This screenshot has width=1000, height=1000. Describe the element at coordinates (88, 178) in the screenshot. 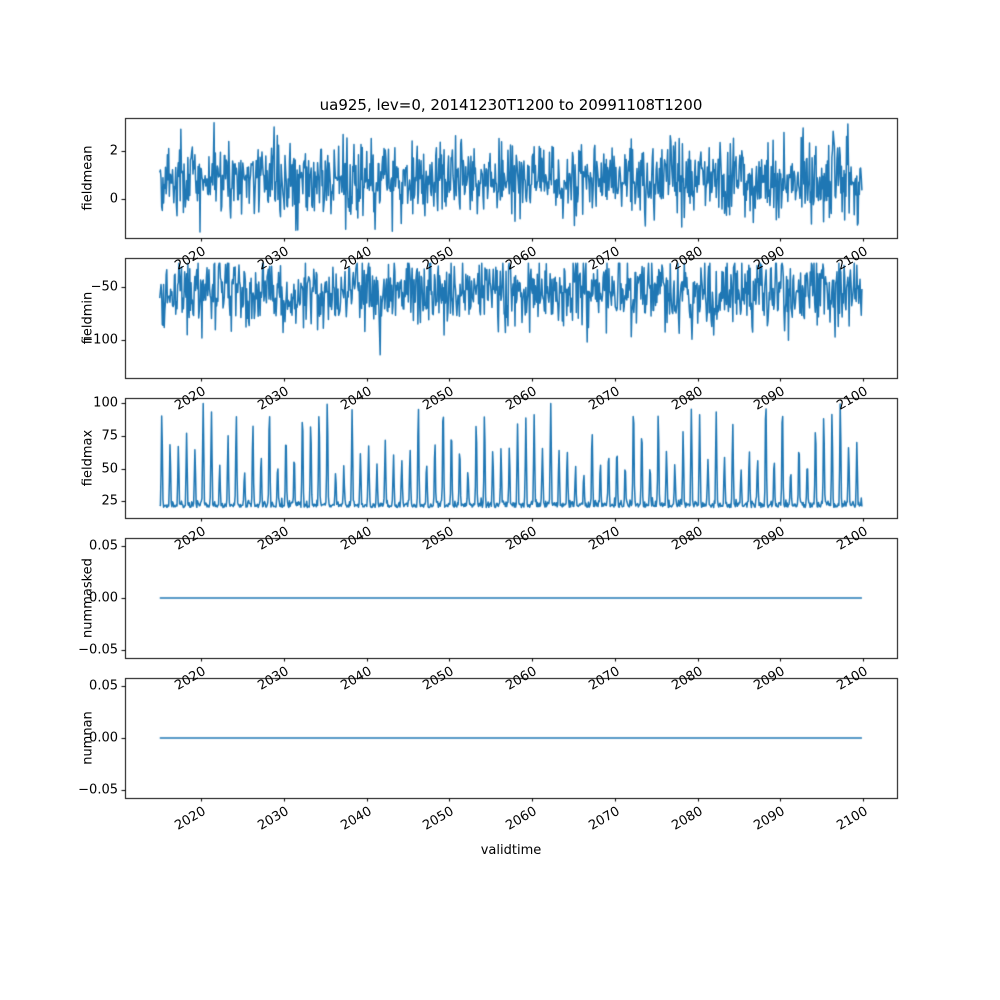

I see `y-axis-label-fieldmean: fieldmean` at that location.